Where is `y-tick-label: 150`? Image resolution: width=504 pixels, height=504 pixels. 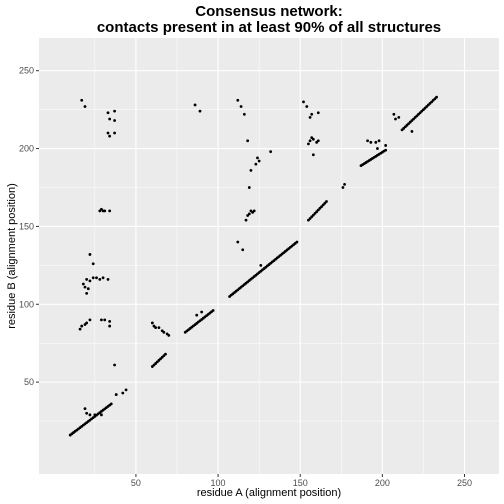 y-tick-label: 150 is located at coordinates (26, 226).